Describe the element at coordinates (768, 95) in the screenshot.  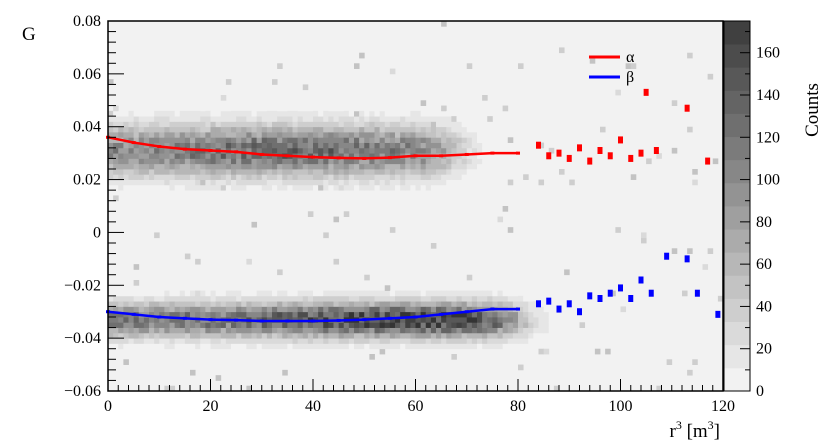
I see `colorbar-tick-label: 140` at that location.